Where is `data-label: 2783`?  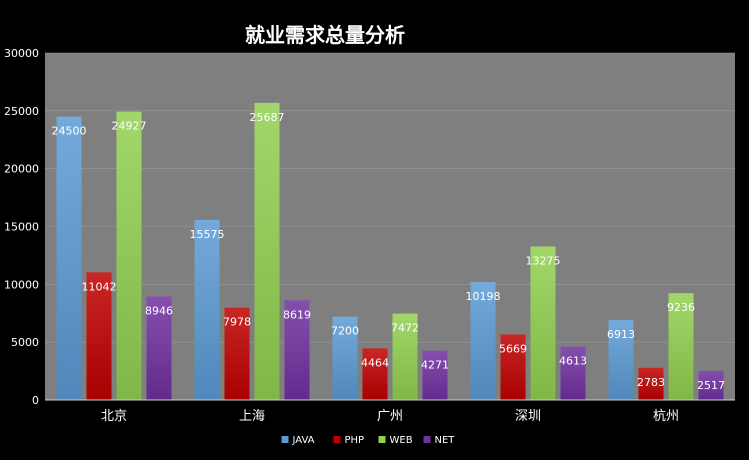
data-label: 2783 is located at coordinates (651, 382).